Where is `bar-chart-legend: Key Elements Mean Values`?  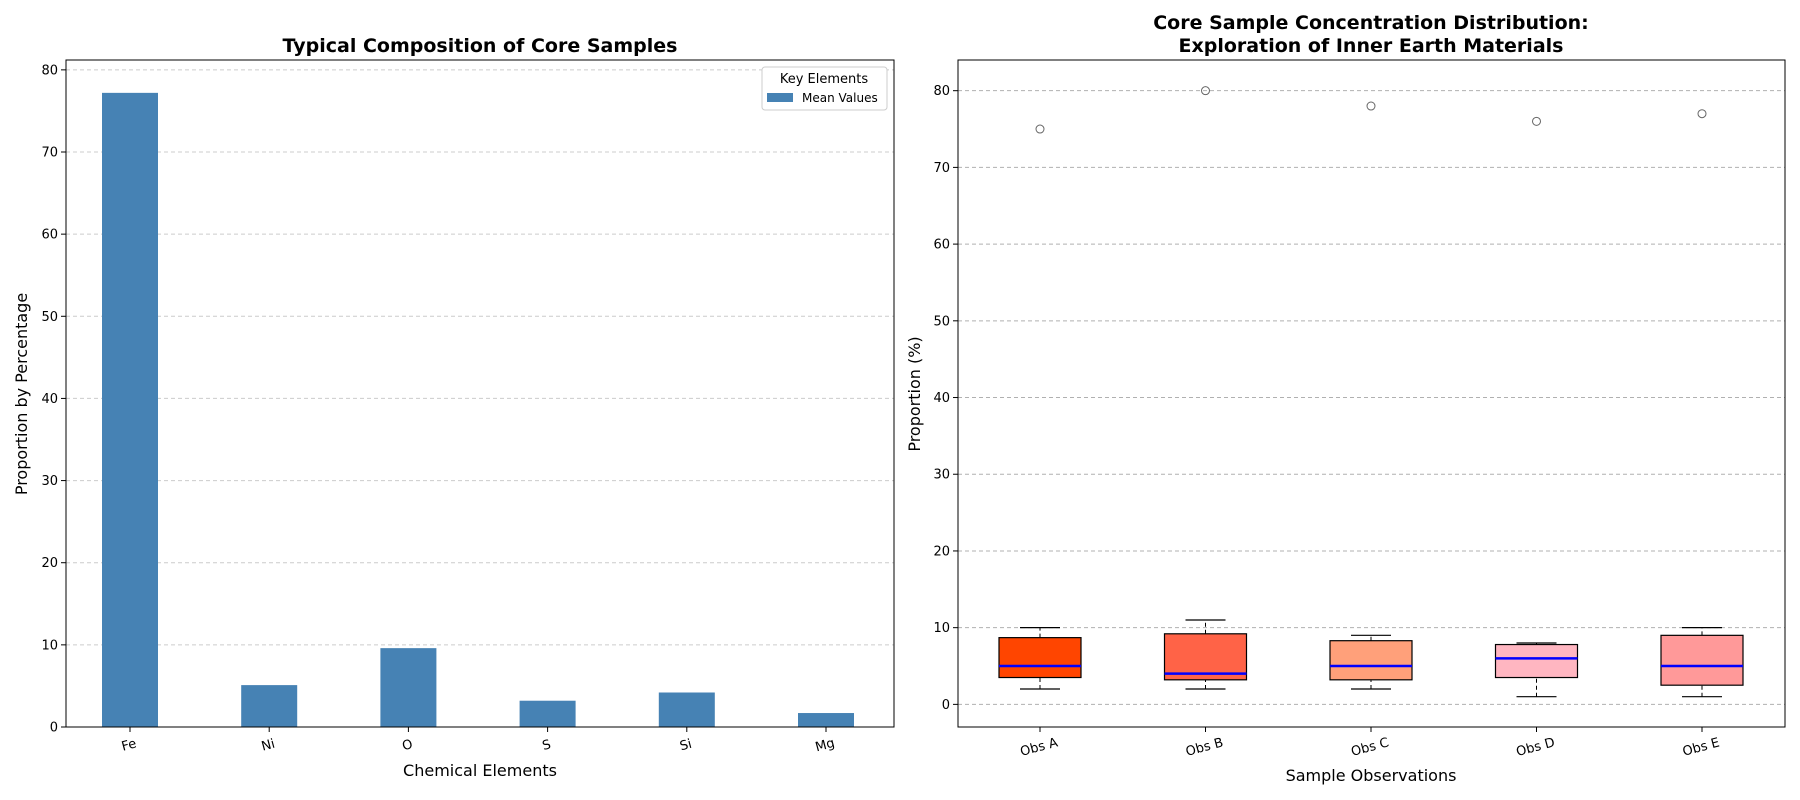 bar-chart-legend: Key Elements Mean Values is located at coordinates (824, 88).